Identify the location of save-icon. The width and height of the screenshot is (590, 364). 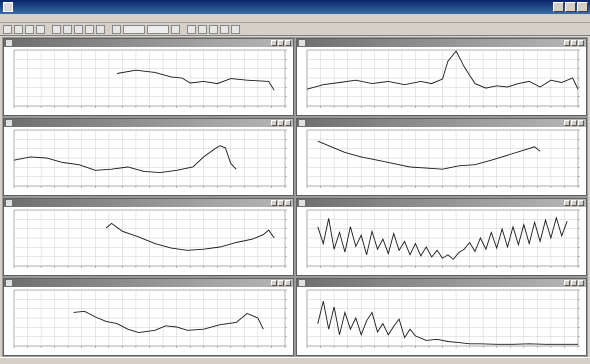
(29, 29).